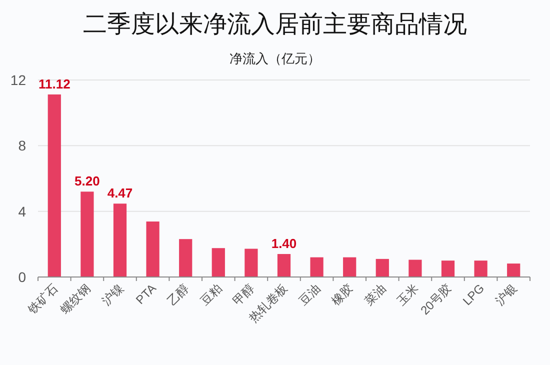 Image resolution: width=550 pixels, height=365 pixels. Describe the element at coordinates (22, 146) in the screenshot. I see `y-tick-label: 8` at that location.